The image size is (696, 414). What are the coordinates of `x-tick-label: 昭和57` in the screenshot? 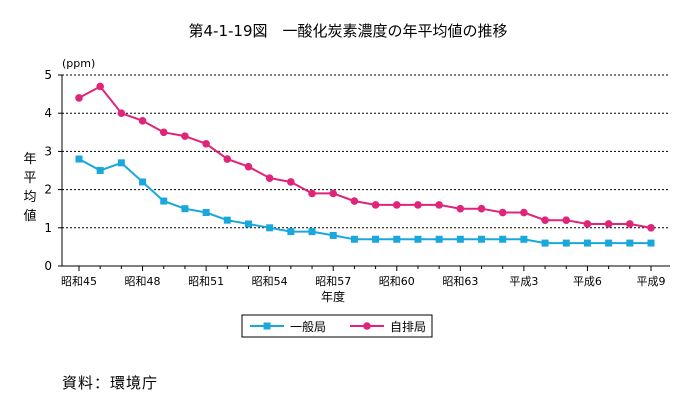 It's located at (333, 281).